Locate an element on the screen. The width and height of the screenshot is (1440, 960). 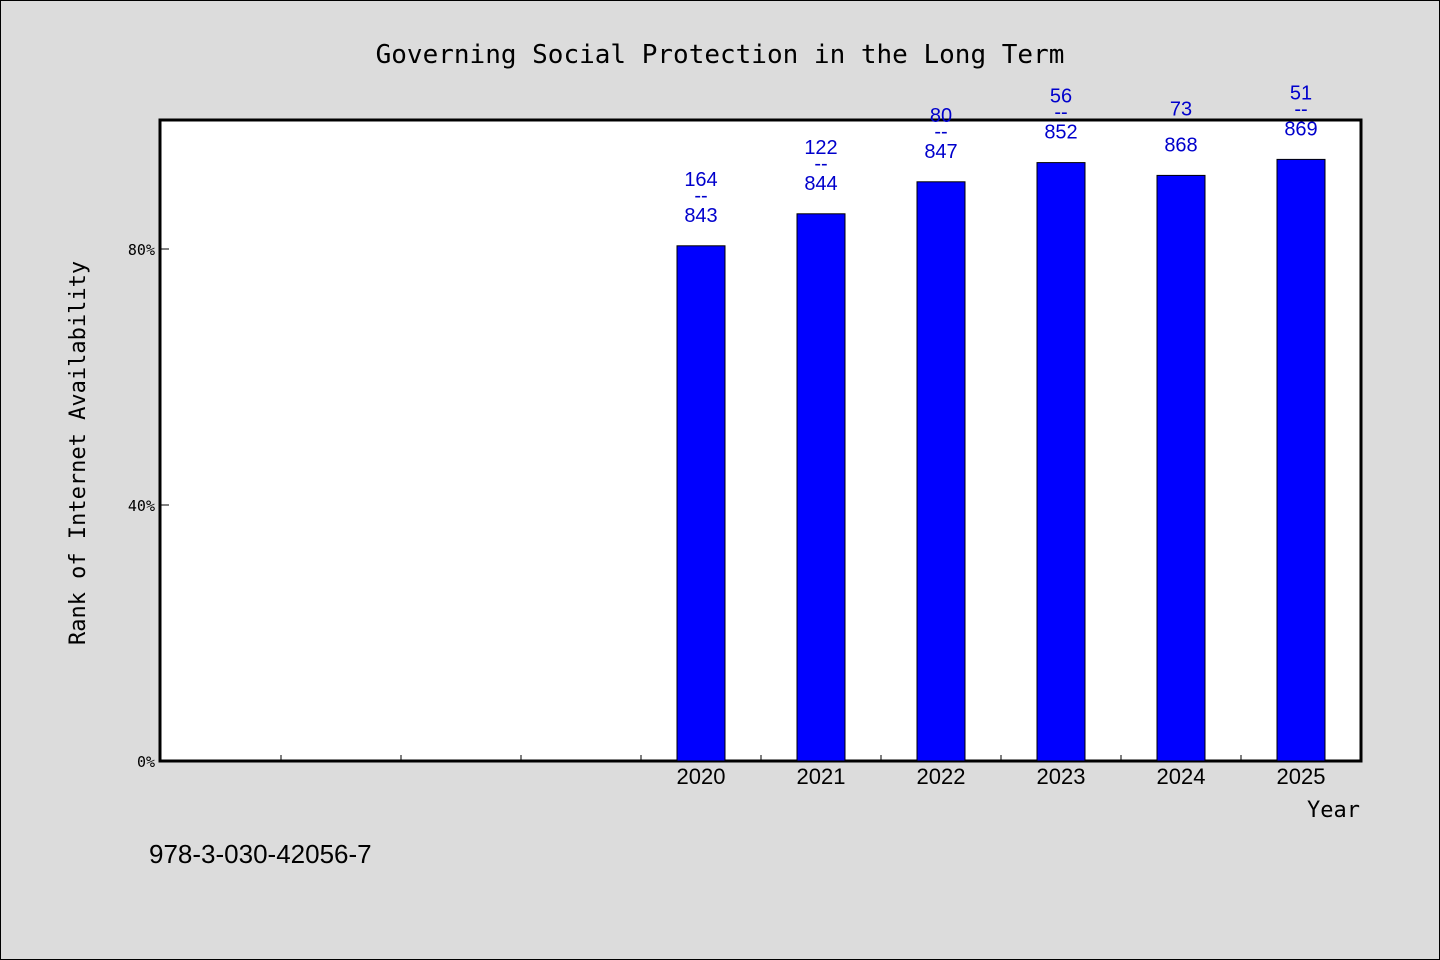
x-tick-label: 2021 is located at coordinates (821, 776).